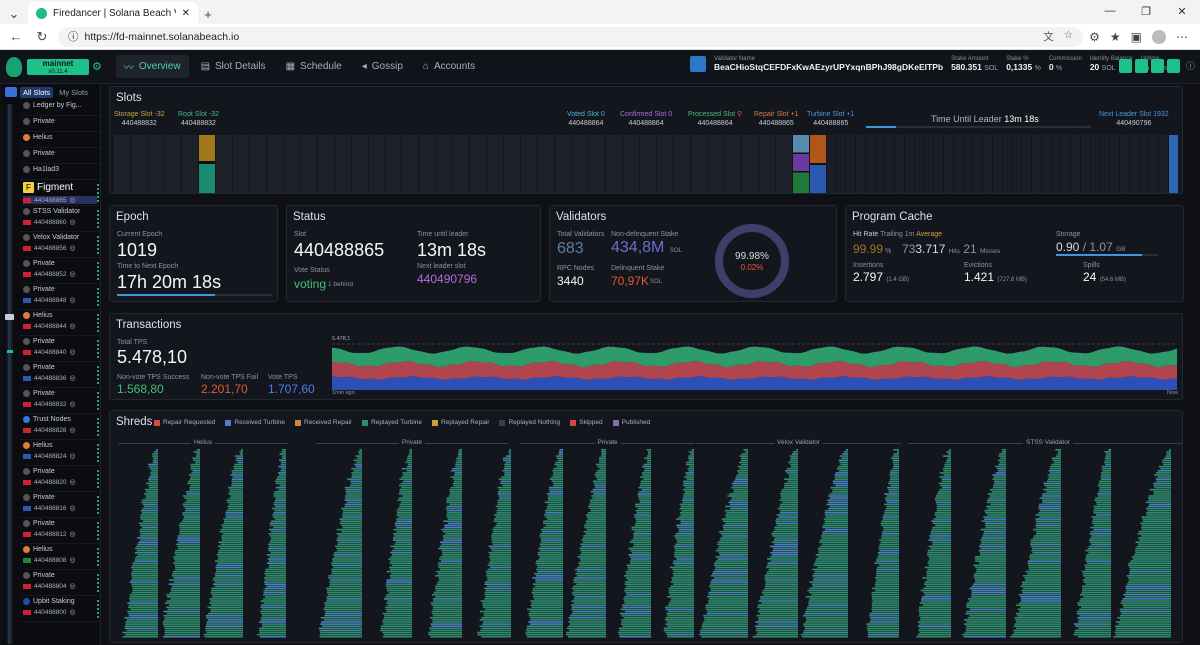 The width and height of the screenshot is (1200, 645). I want to click on sidebar-slot-item: Private 440488832 ◎, so click(60, 401).